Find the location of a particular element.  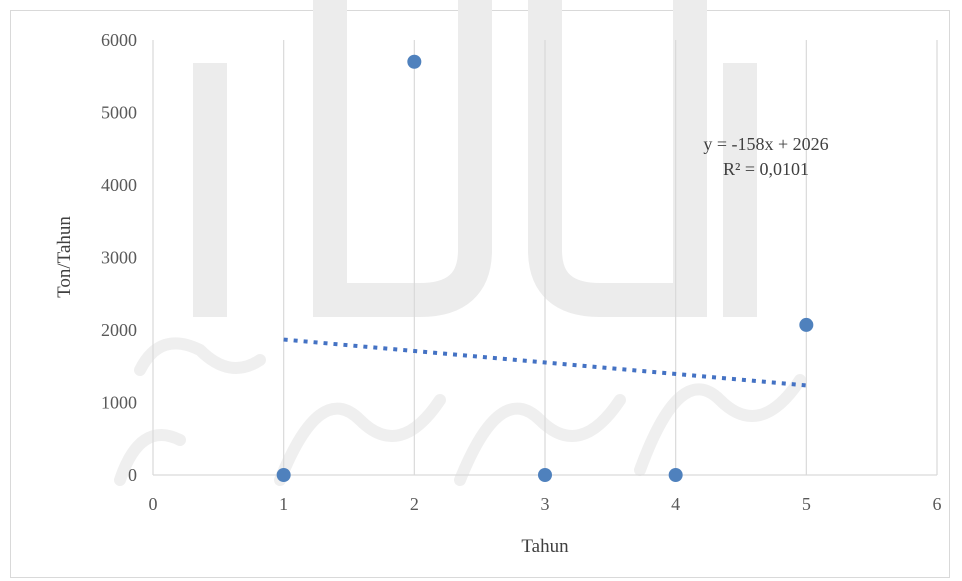

x-tick-label: 3 is located at coordinates (545, 504).